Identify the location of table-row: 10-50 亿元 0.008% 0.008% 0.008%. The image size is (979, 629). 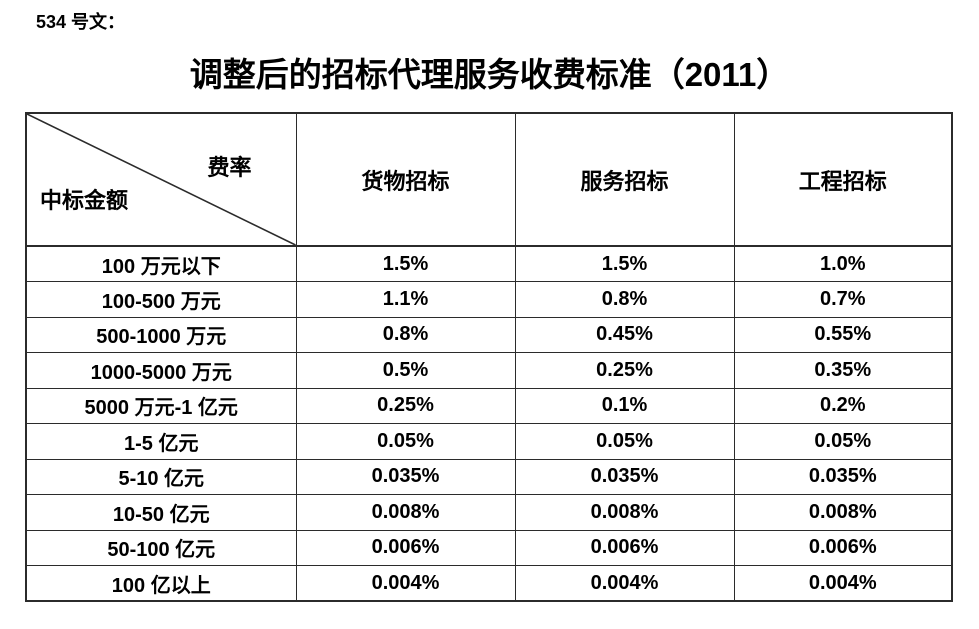
(489, 512).